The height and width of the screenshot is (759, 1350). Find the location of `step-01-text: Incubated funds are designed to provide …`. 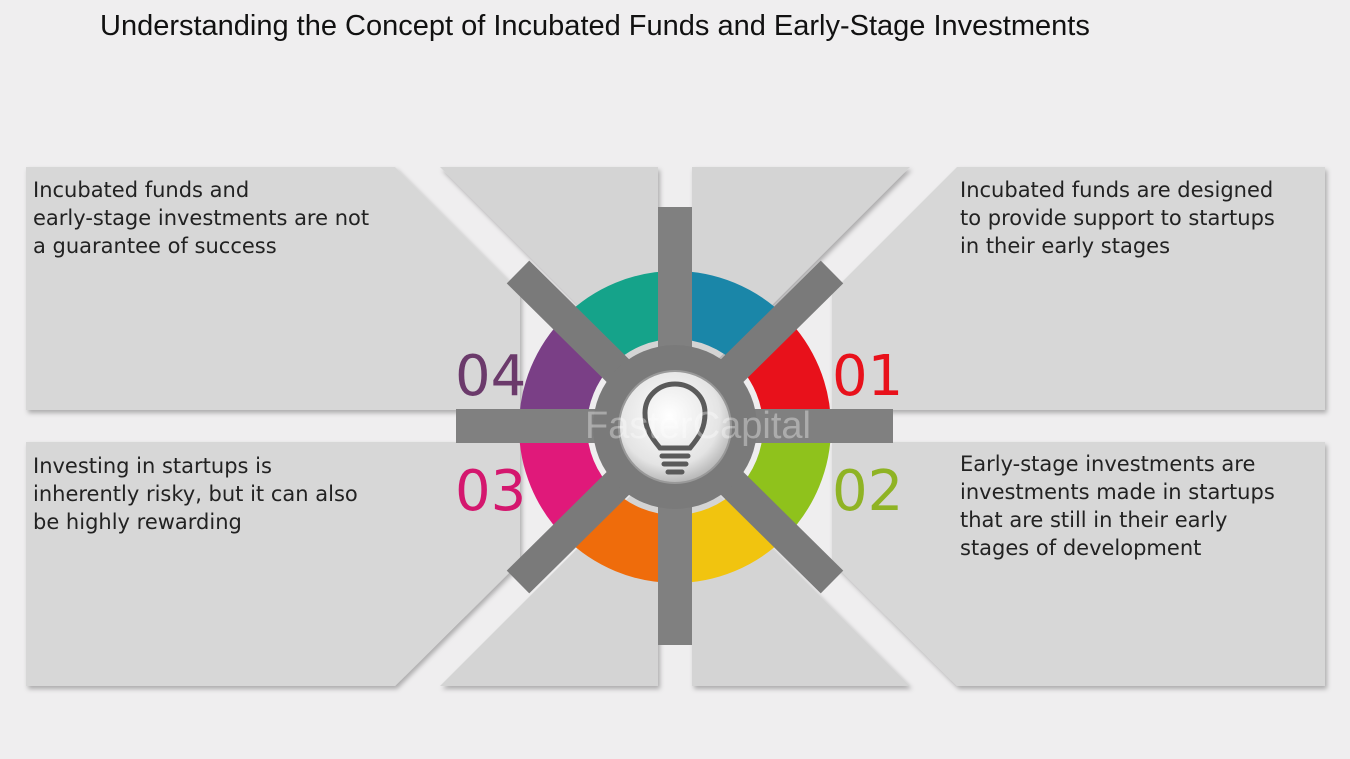

step-01-text: Incubated funds are designed to provide … is located at coordinates (1117, 218).